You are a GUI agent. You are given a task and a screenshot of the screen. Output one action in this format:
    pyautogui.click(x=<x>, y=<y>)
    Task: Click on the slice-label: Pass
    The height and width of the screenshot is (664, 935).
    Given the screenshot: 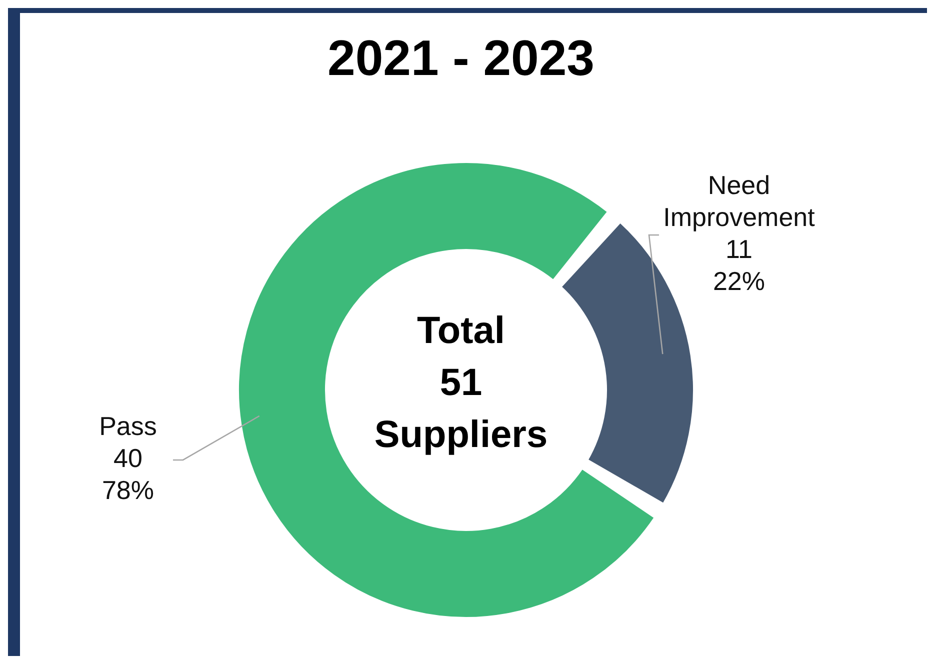 What is the action you would take?
    pyautogui.click(x=128, y=425)
    